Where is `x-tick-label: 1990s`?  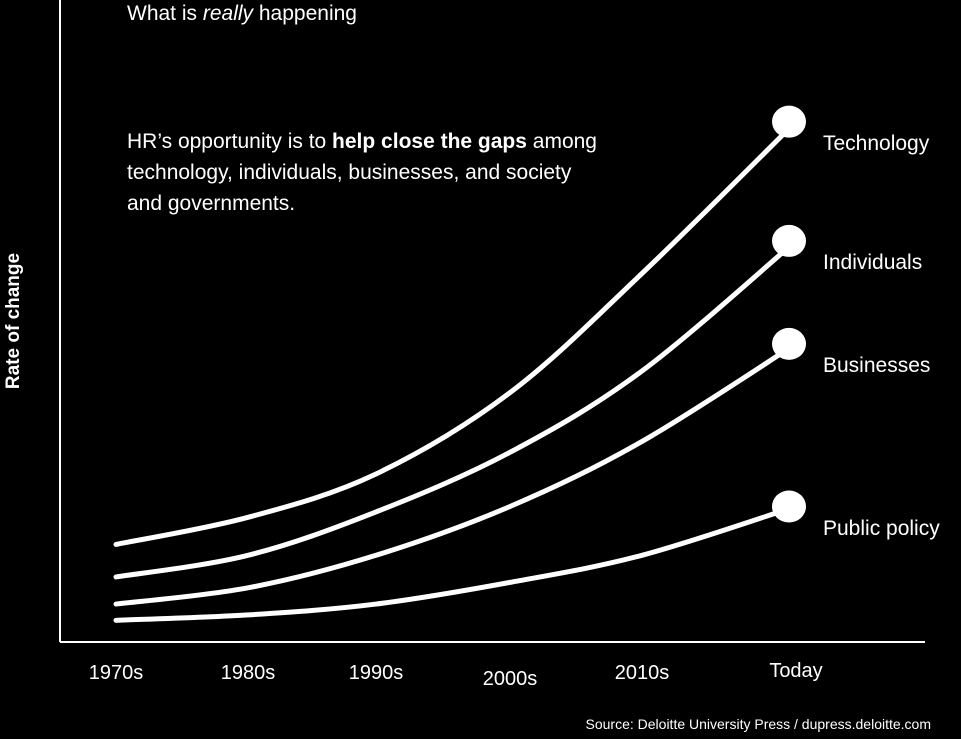 x-tick-label: 1990s is located at coordinates (376, 673).